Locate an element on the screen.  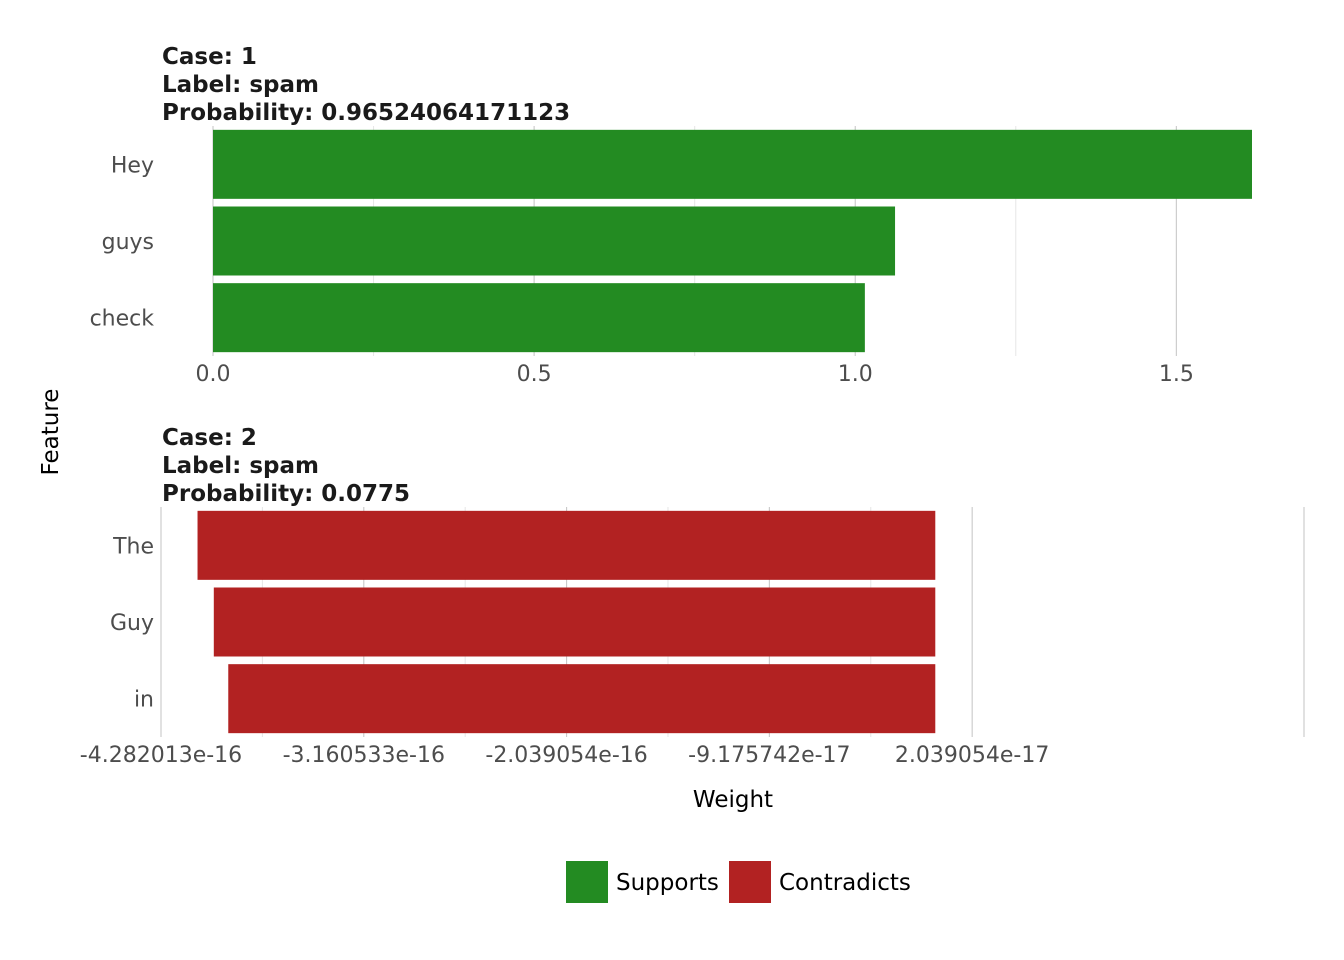
legend: Supports Contradicts is located at coordinates (738, 882).